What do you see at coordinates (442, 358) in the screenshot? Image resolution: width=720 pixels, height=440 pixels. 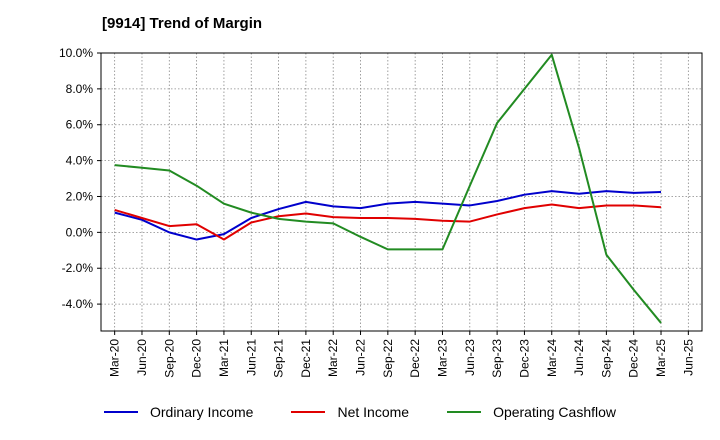 I see `x-tick-label: Mar-23` at bounding box center [442, 358].